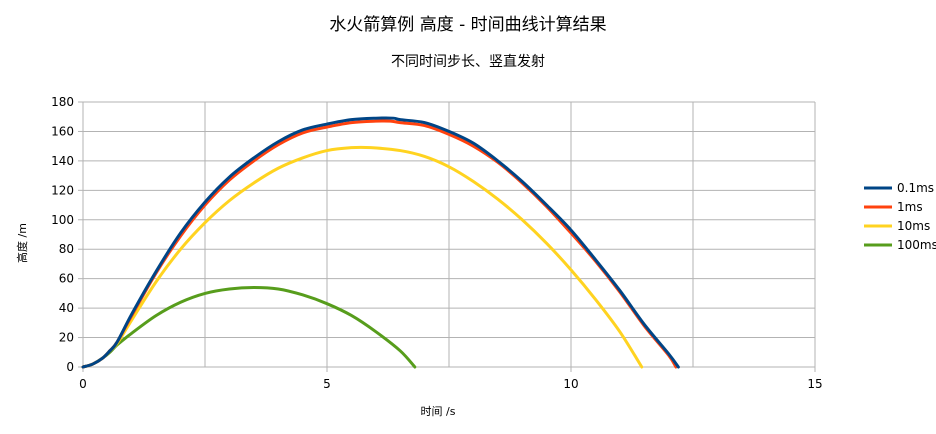 The image size is (936, 434). What do you see at coordinates (570, 384) in the screenshot?
I see `x-tick-label: 10` at bounding box center [570, 384].